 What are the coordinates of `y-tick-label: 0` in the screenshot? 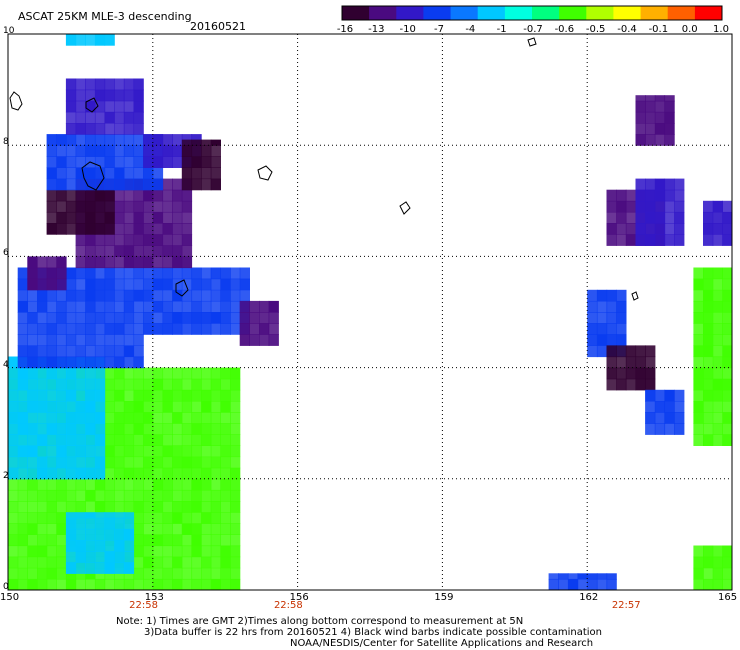 It's located at (6, 587).